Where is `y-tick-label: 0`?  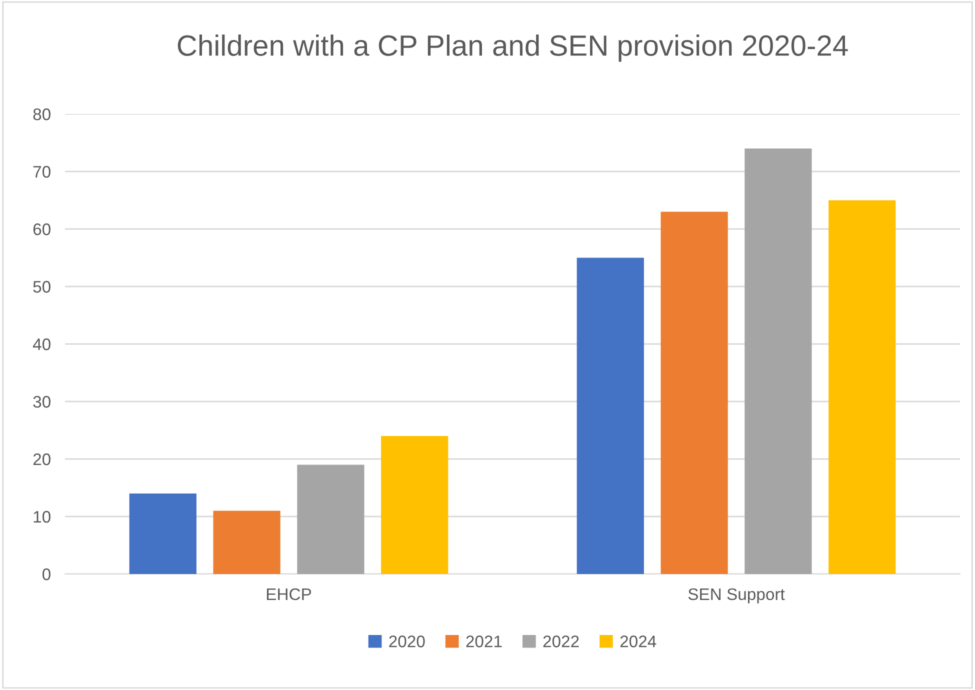 y-tick-label: 0 is located at coordinates (46, 574).